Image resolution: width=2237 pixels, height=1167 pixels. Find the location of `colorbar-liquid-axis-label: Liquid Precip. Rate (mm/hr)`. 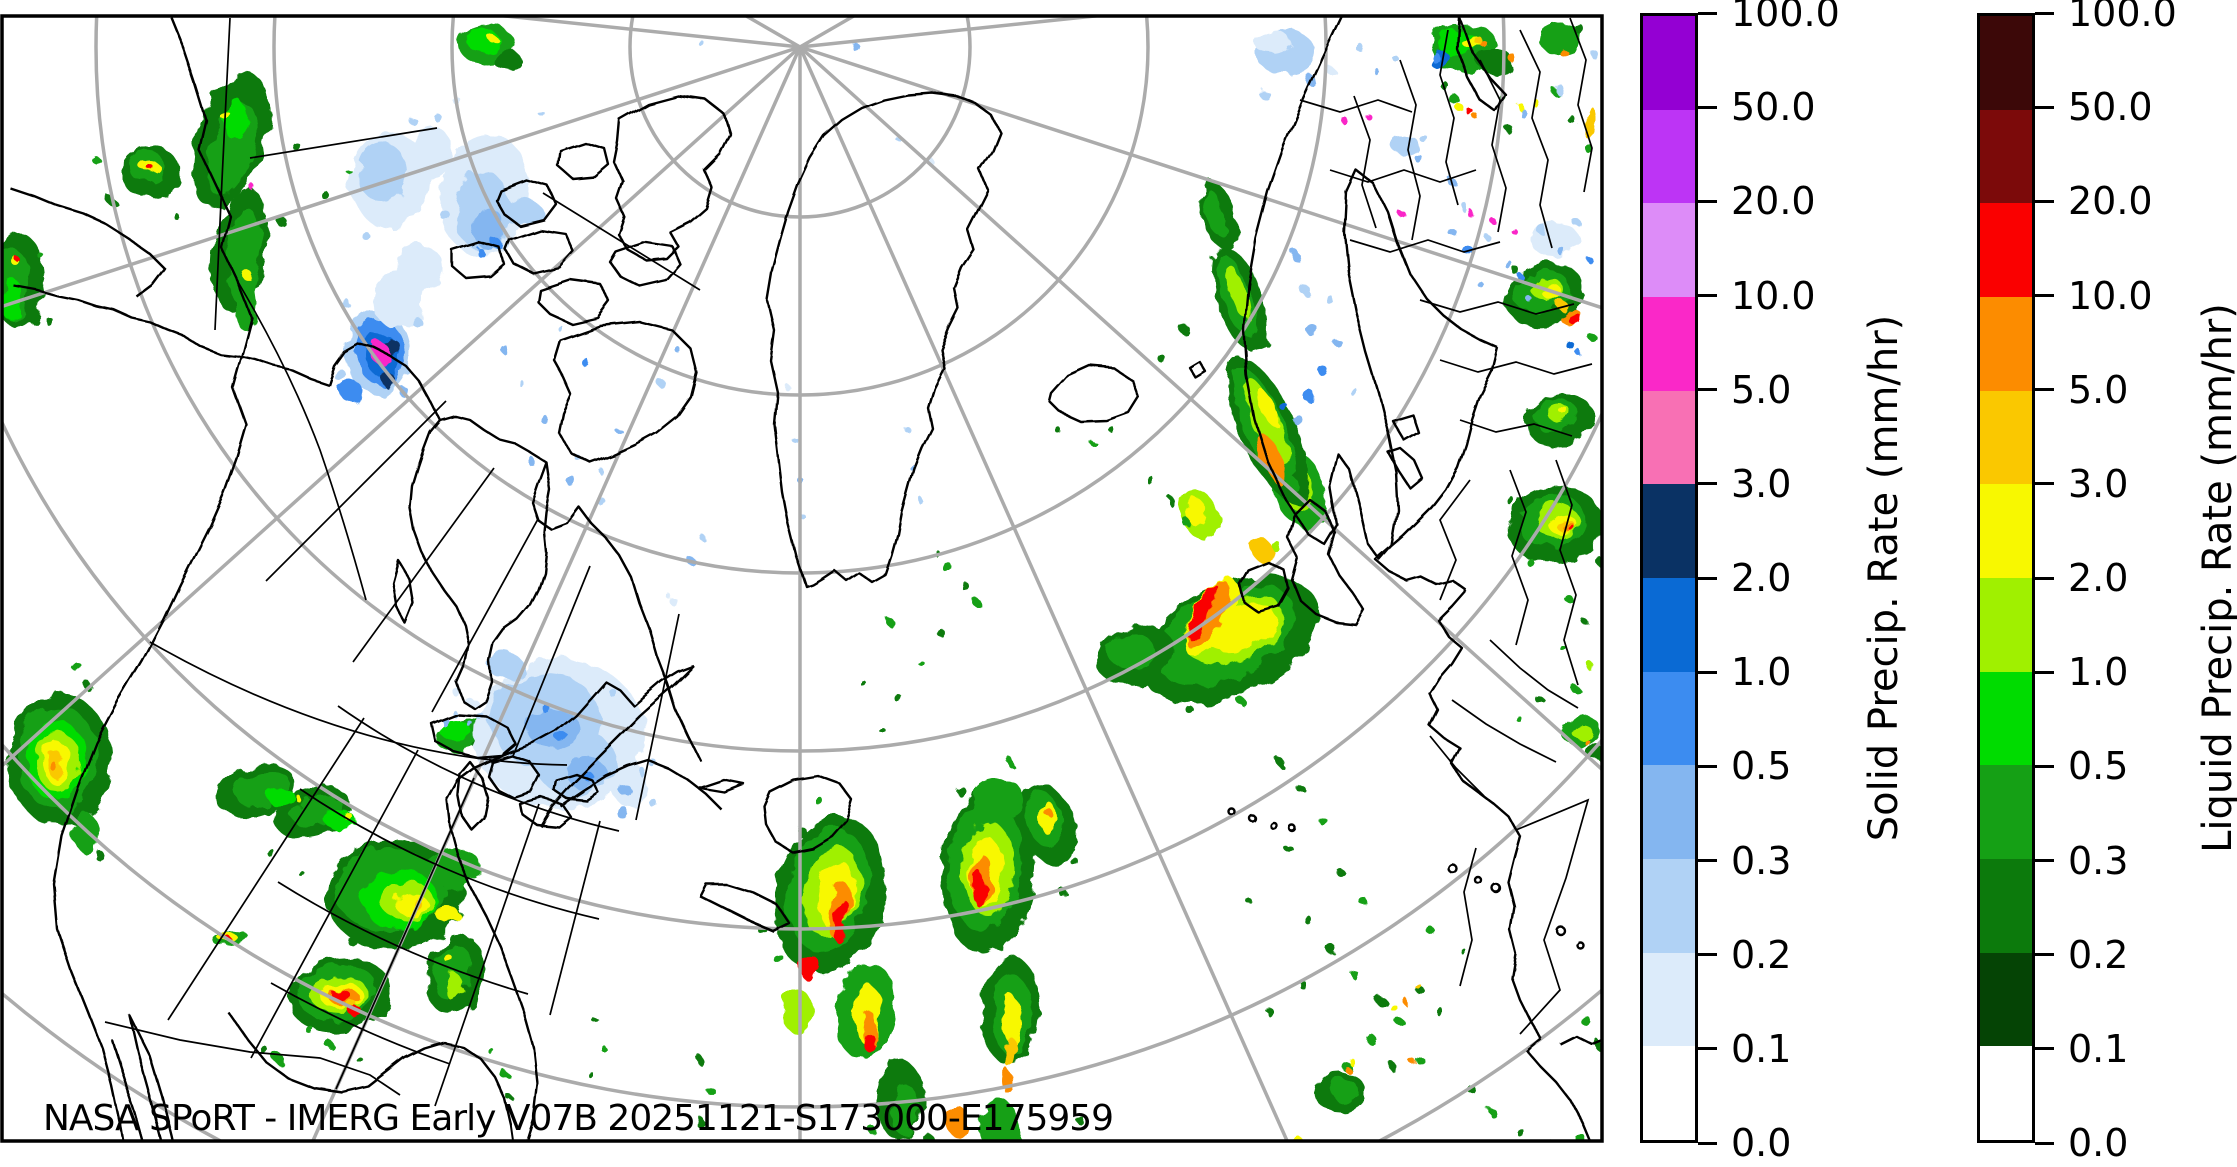

colorbar-liquid-axis-label: Liquid Precip. Rate (mm/hr) is located at coordinates (2216, 578).